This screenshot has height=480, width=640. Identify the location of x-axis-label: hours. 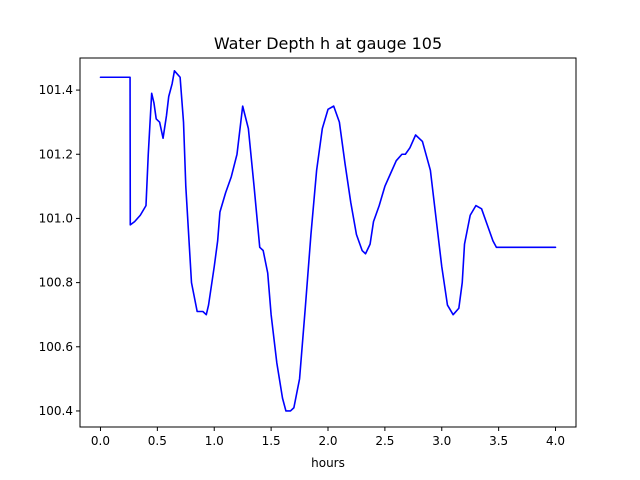
(328, 463).